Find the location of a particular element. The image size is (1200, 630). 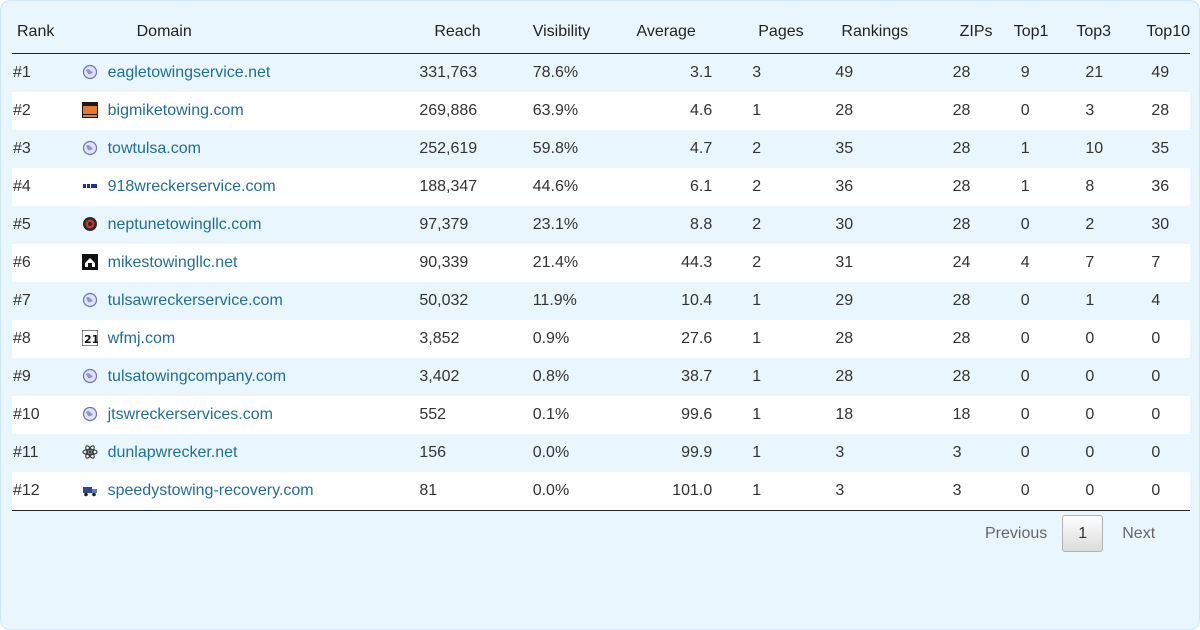

column-header-average: Average is located at coordinates (687, 32).